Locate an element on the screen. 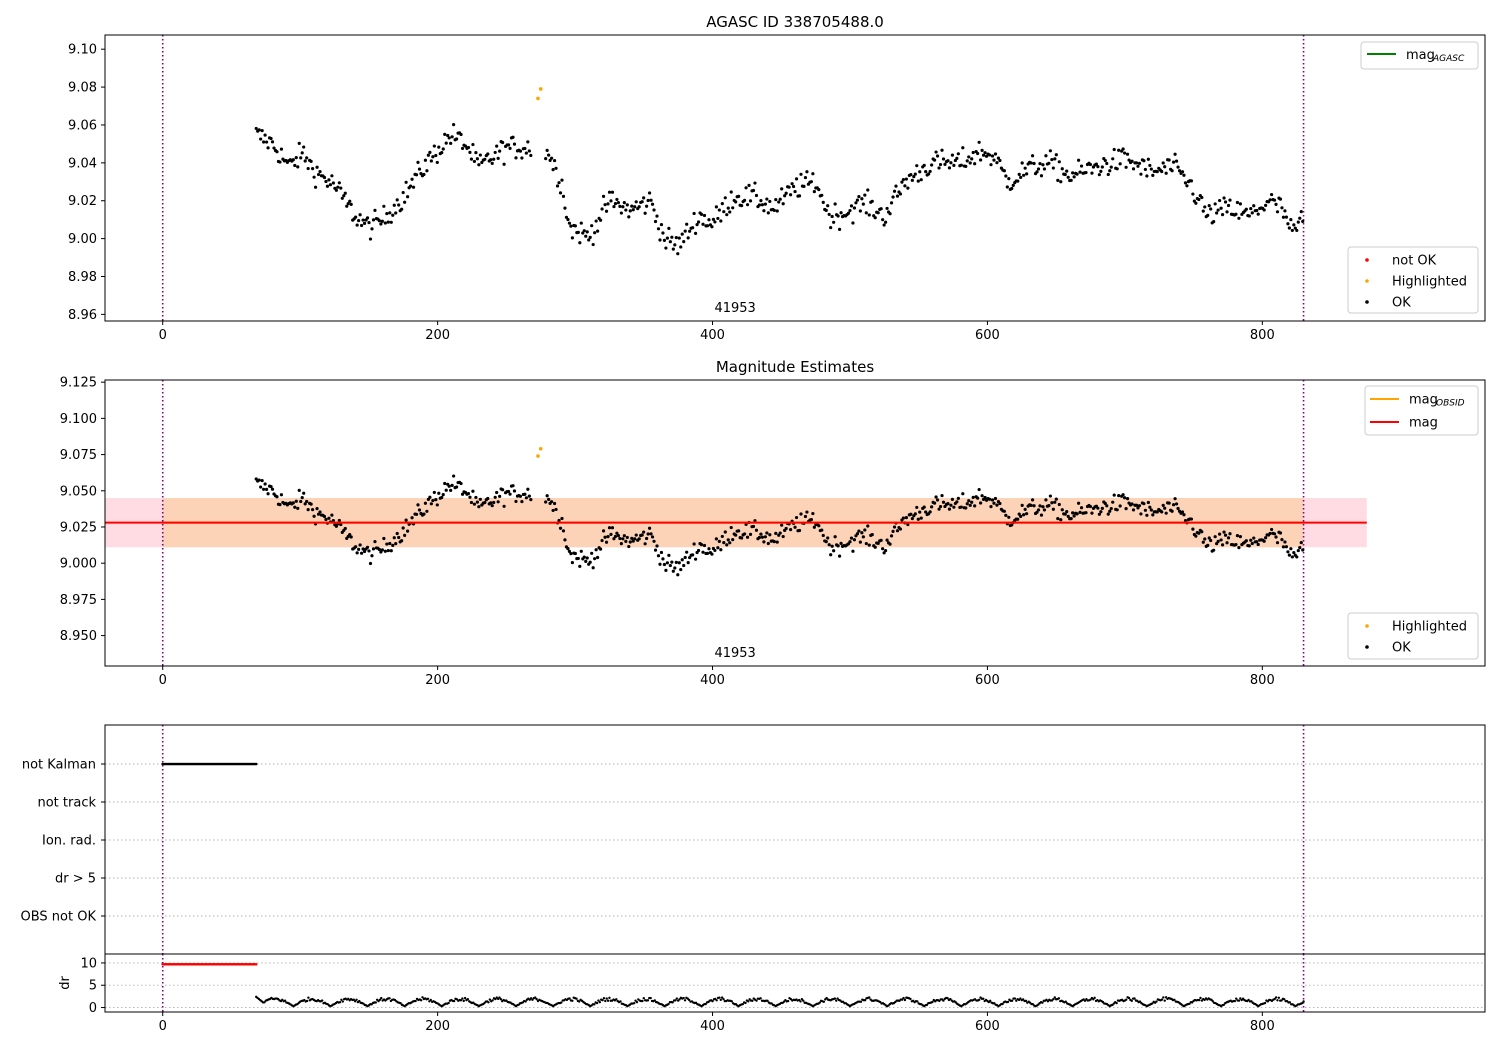 The height and width of the screenshot is (1050, 1500). legend-marker is located at coordinates (1367, 281).